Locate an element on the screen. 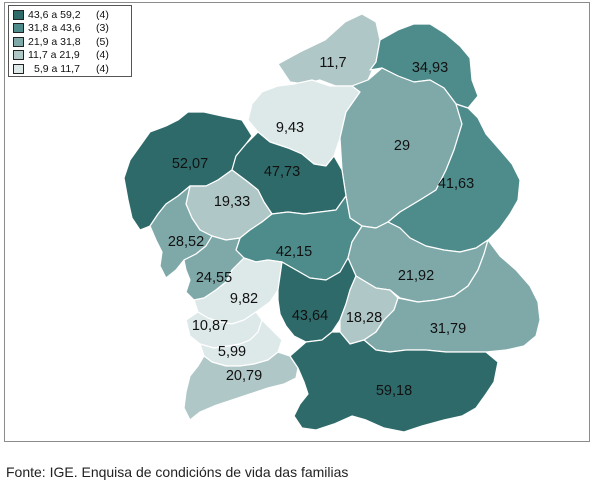  region-value-label: 52,07 is located at coordinates (190, 164).